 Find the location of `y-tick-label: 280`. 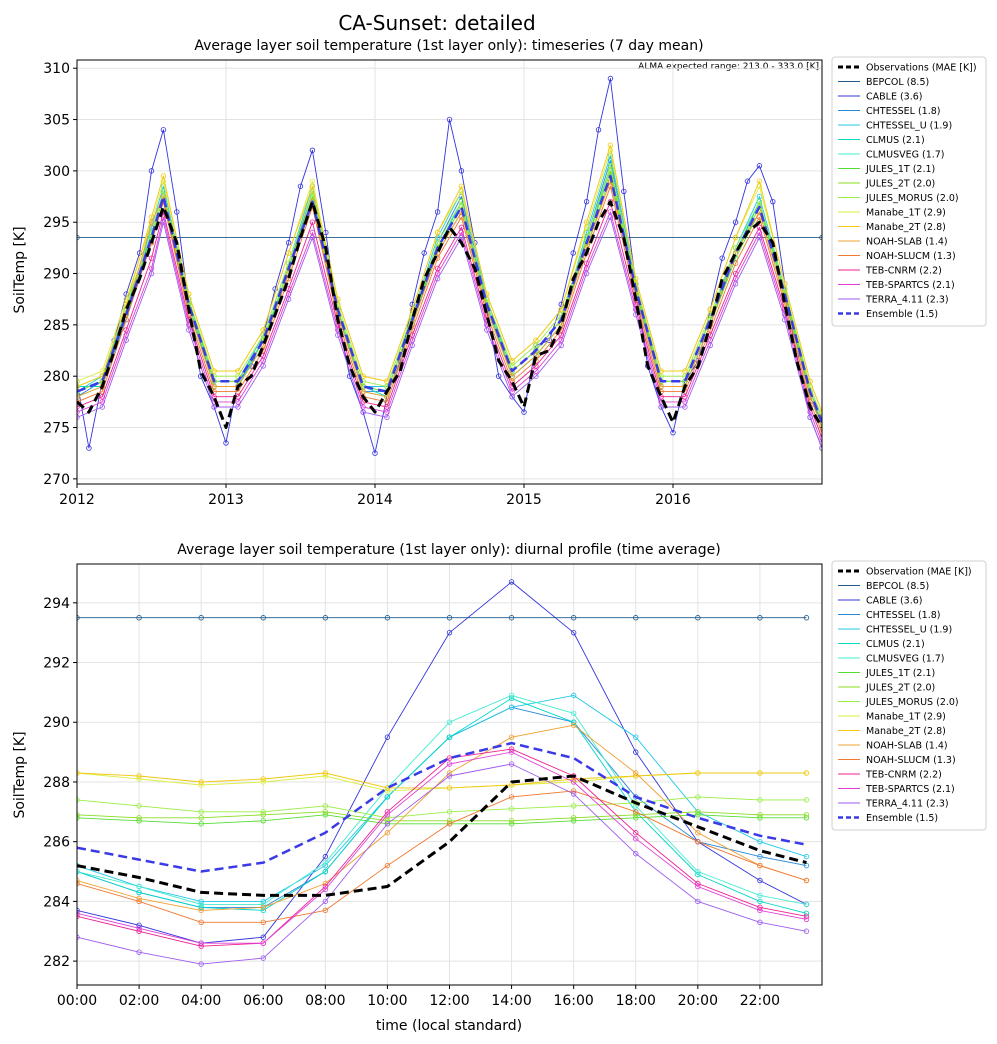

y-tick-label: 280 is located at coordinates (56, 377).